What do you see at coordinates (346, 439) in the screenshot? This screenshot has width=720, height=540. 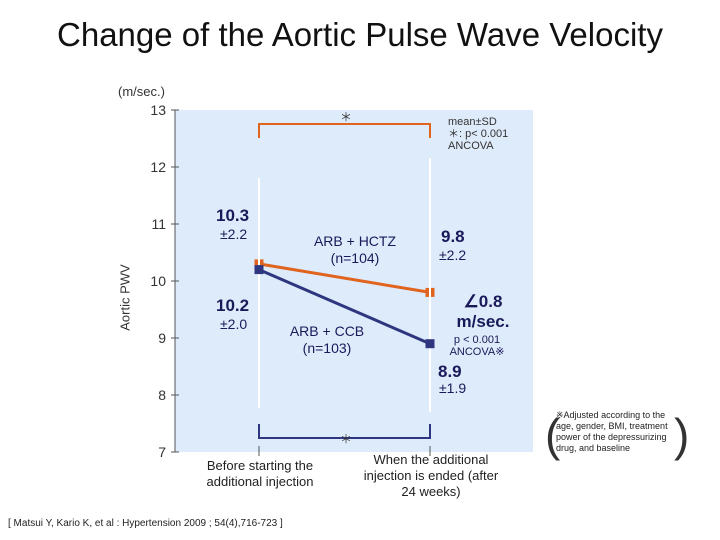 I see `sig-star-bottom: ＊` at bounding box center [346, 439].